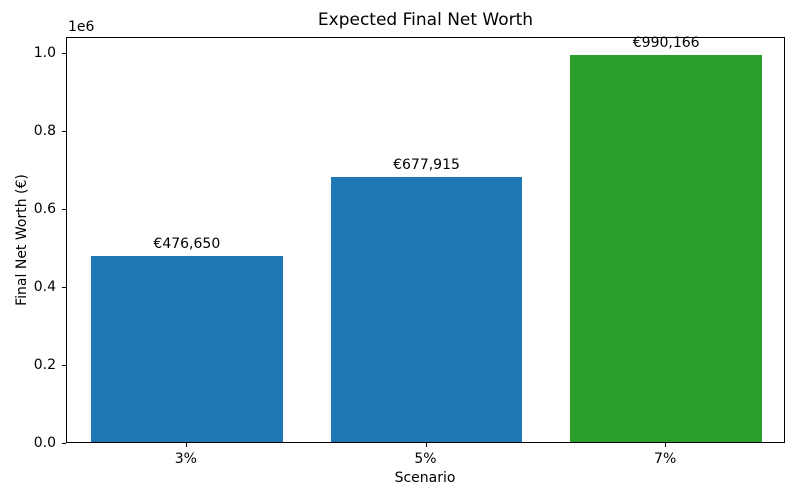 The image size is (800, 500). What do you see at coordinates (426, 165) in the screenshot?
I see `bar-value-label-5%: €677,915` at bounding box center [426, 165].